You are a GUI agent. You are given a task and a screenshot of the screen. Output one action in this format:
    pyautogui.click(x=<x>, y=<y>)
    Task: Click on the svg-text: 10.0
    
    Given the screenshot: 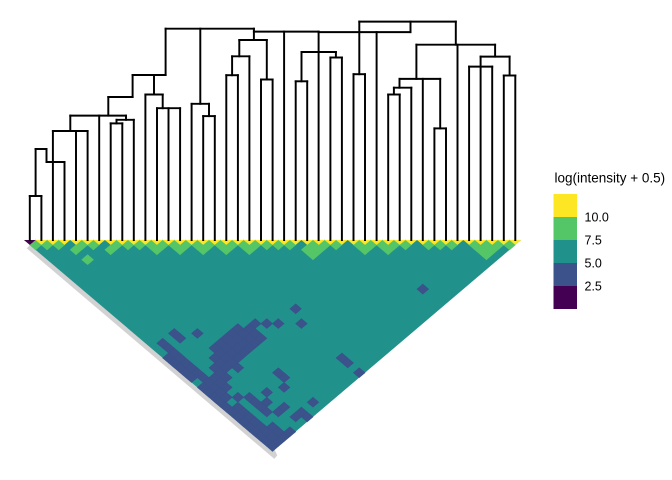 What is the action you would take?
    pyautogui.click(x=597, y=218)
    